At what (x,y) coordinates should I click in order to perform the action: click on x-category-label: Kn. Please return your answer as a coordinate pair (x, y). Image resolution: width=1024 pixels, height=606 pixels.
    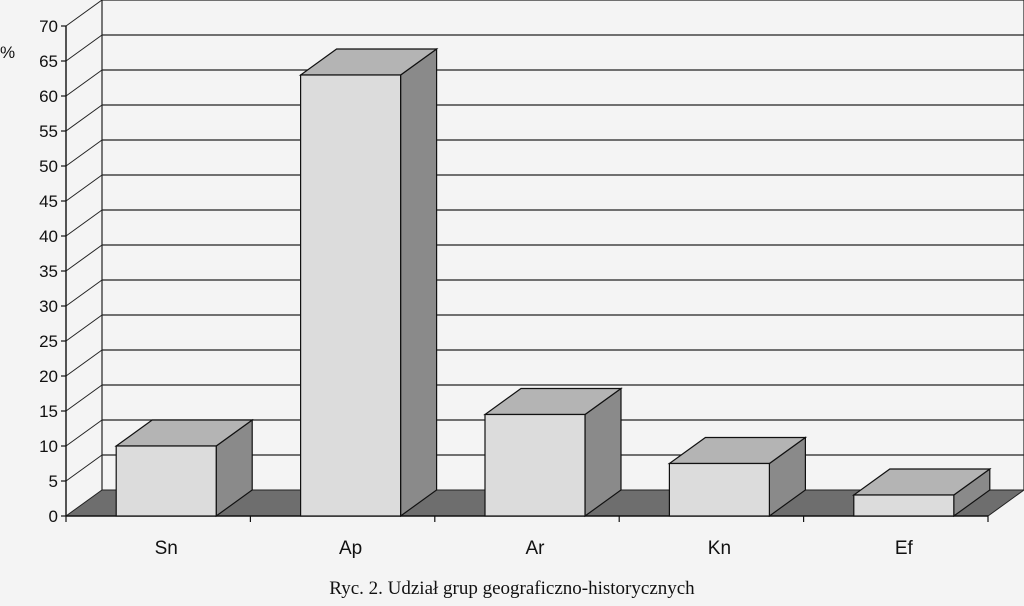
    Looking at the image, I should click on (719, 548).